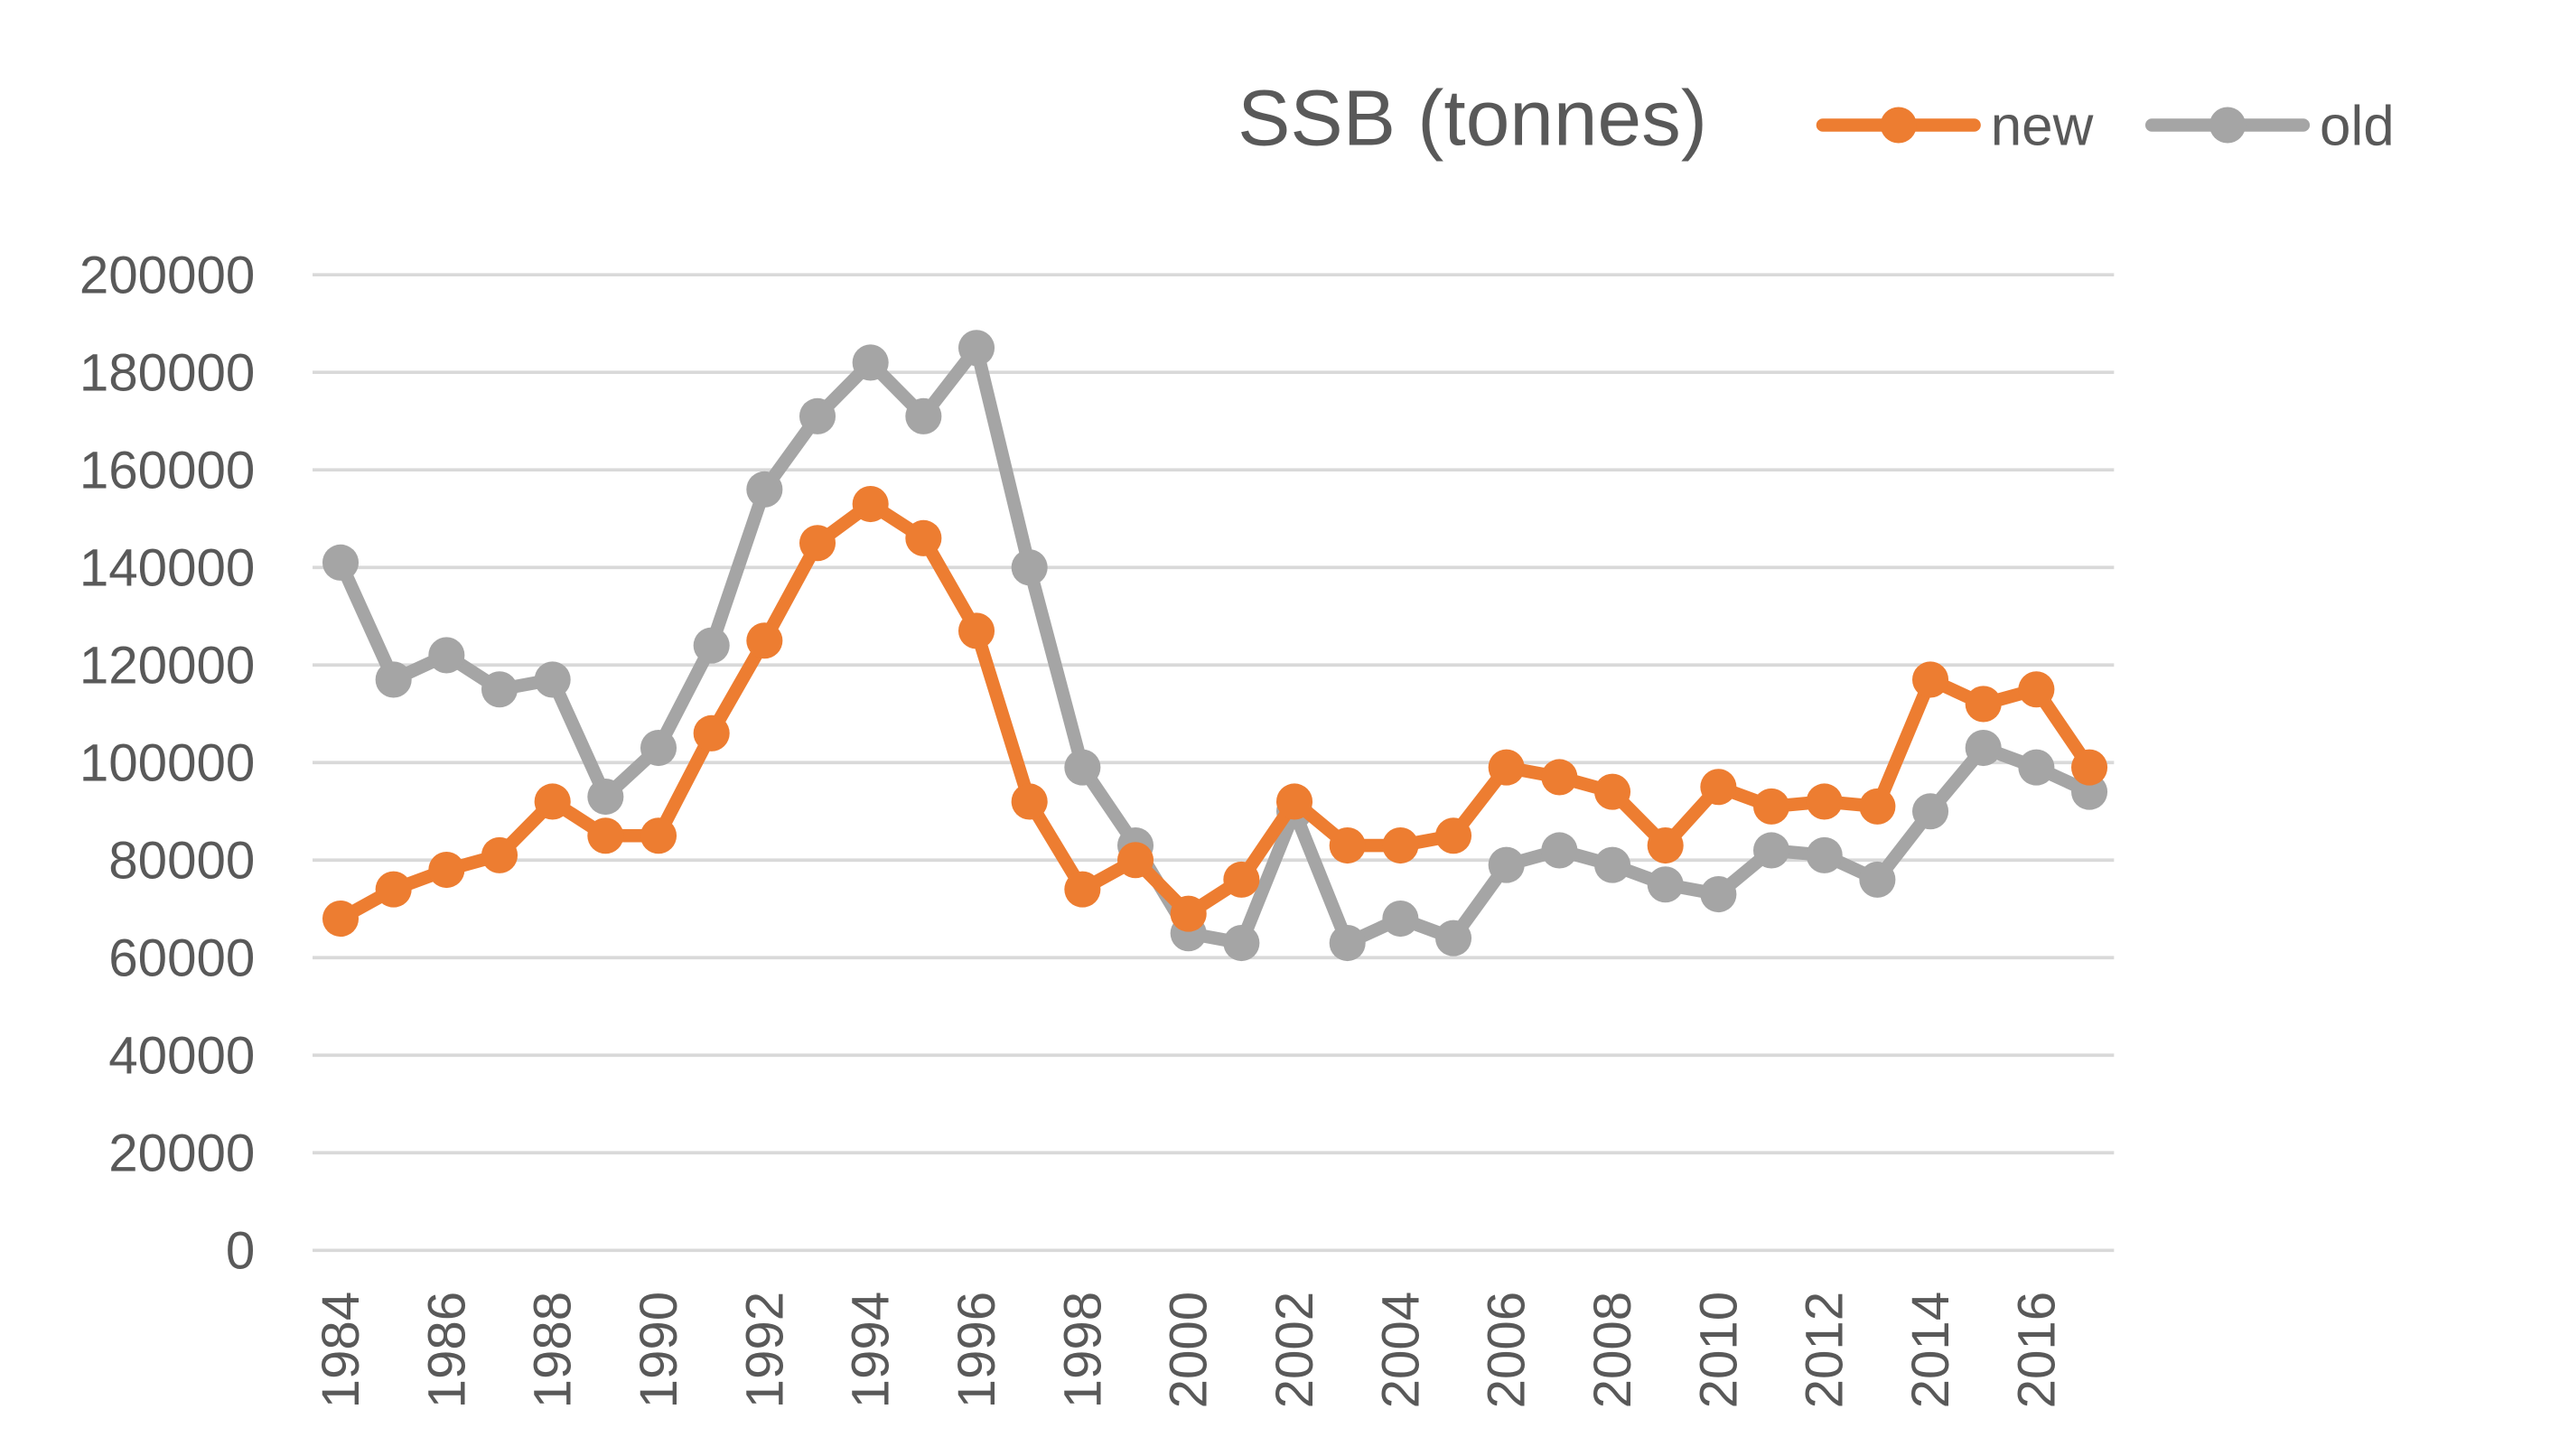 This screenshot has height=1456, width=2550. I want to click on data-point-old-1985, so click(394, 679).